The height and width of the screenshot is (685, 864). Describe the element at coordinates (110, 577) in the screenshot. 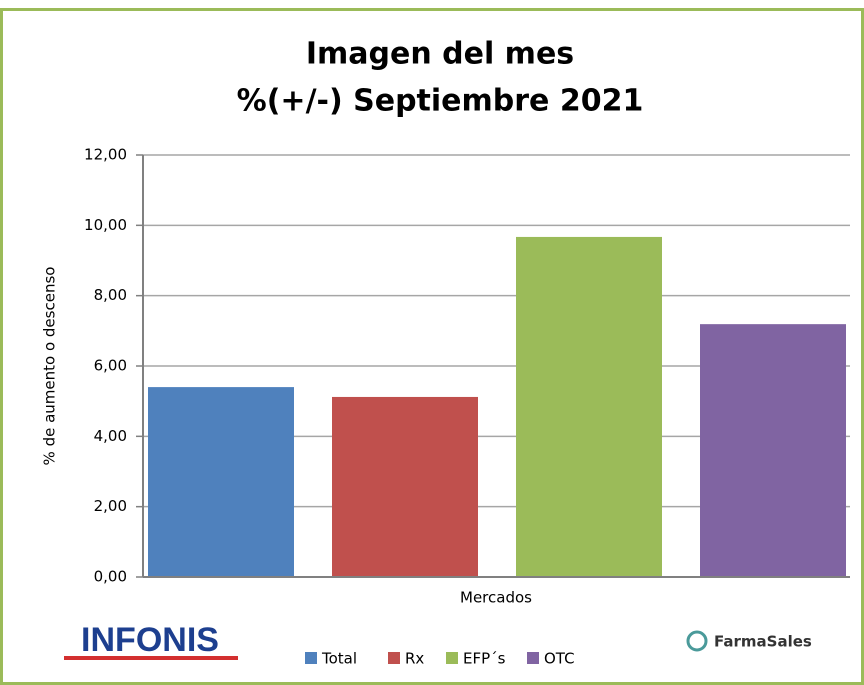

I see `y-tick-label: 0,00` at that location.